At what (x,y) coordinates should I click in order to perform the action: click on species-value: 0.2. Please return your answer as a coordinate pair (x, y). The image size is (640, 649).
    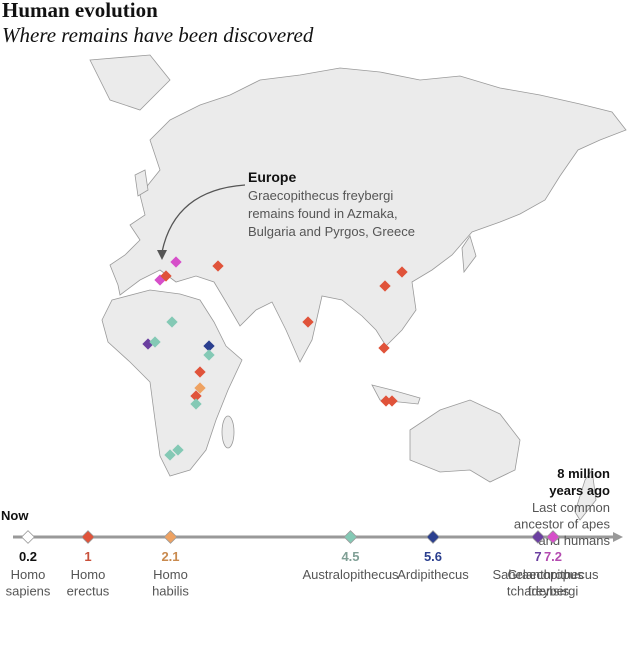
    Looking at the image, I should click on (28, 556).